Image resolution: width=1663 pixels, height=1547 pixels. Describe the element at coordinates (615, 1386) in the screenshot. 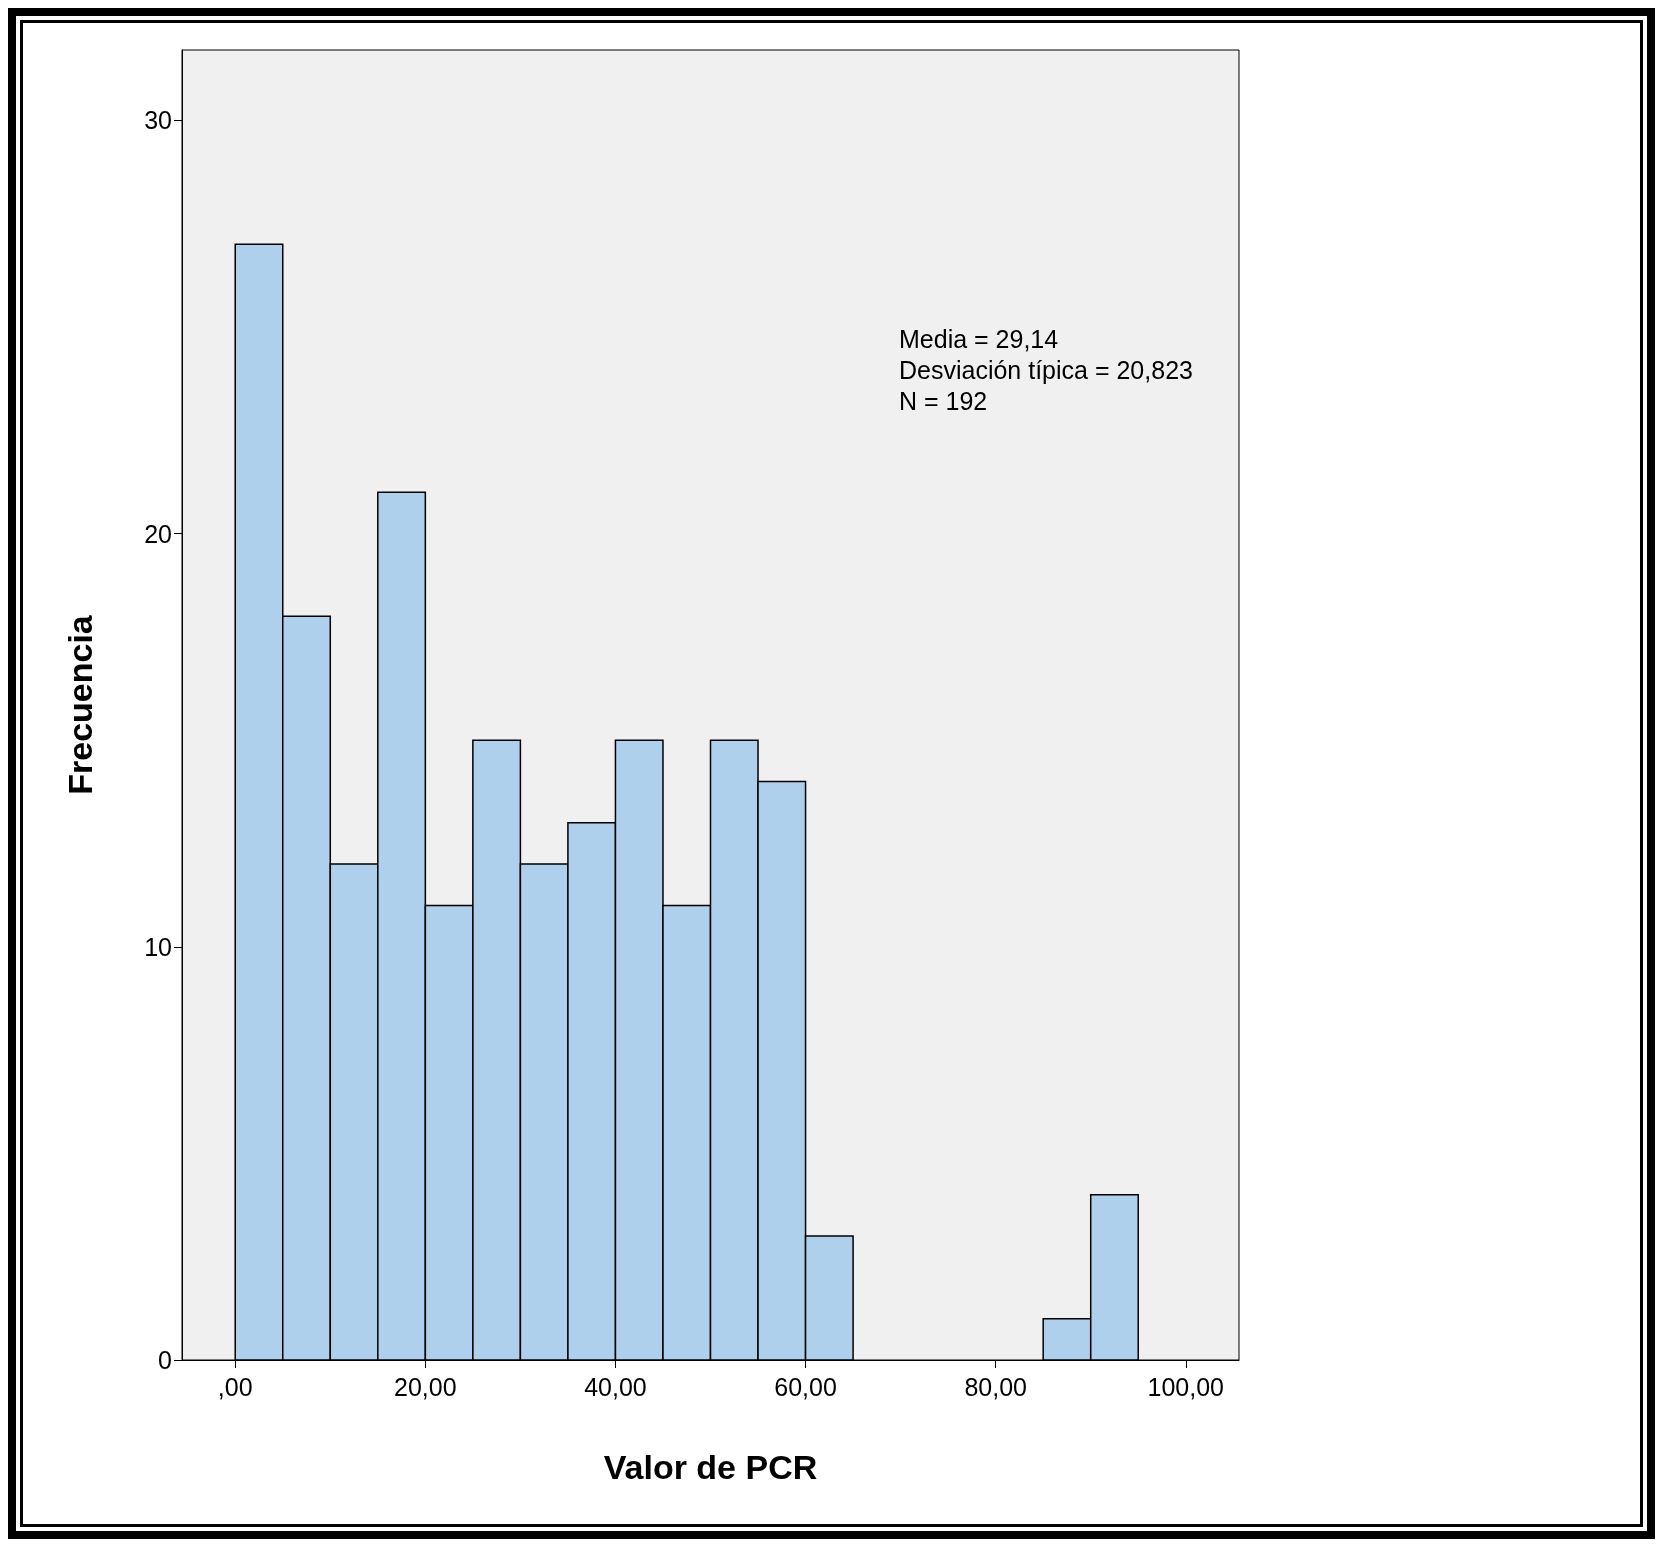

I see `x-tick-label: 40,00` at that location.